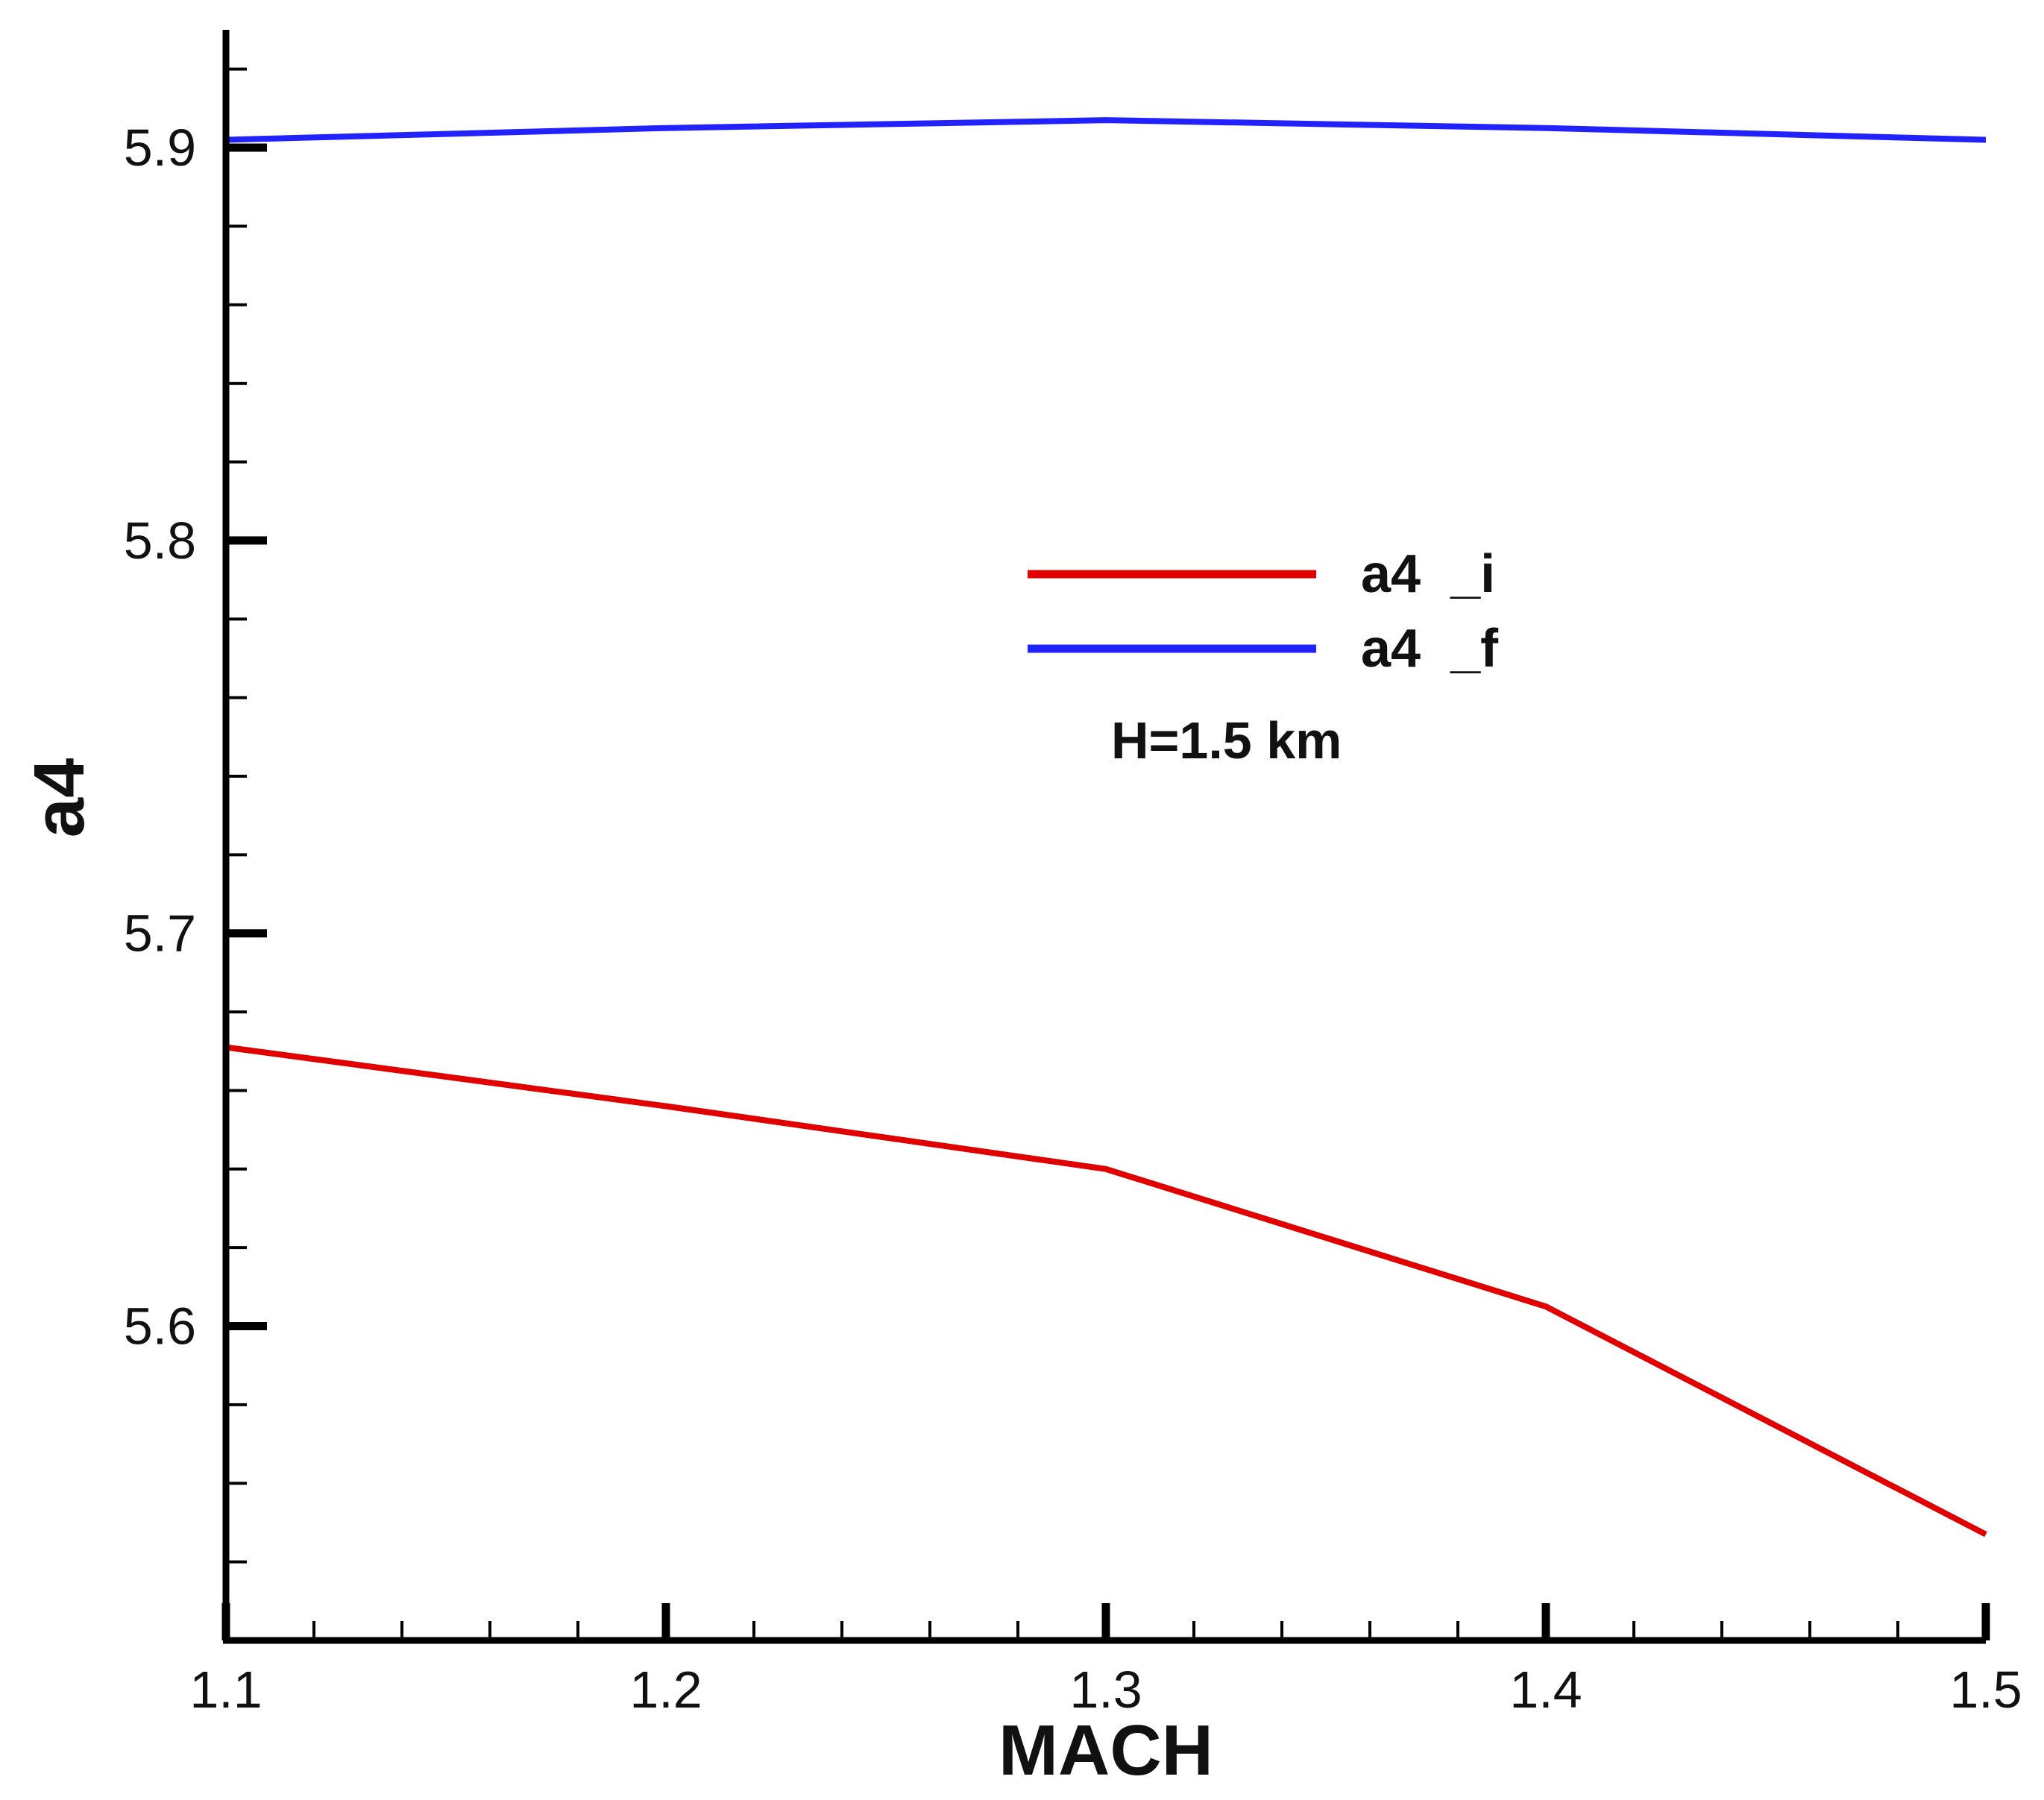 This screenshot has width=2044, height=1800. I want to click on y-tick-label: 5.9, so click(160, 148).